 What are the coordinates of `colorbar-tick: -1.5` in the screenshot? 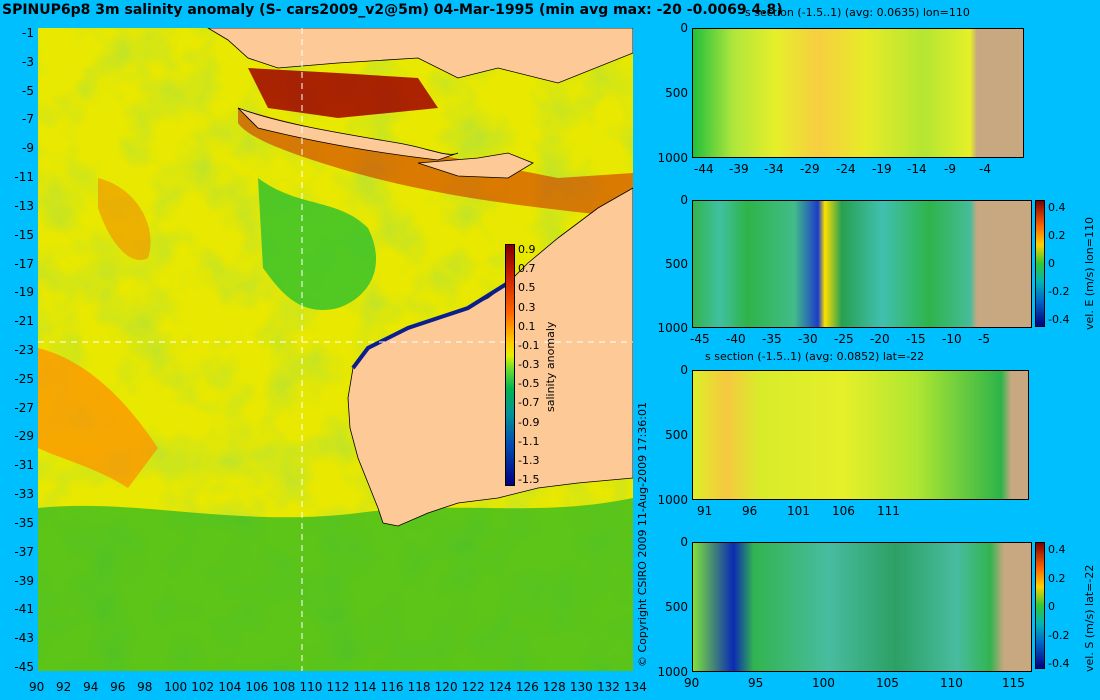 It's located at (529, 479).